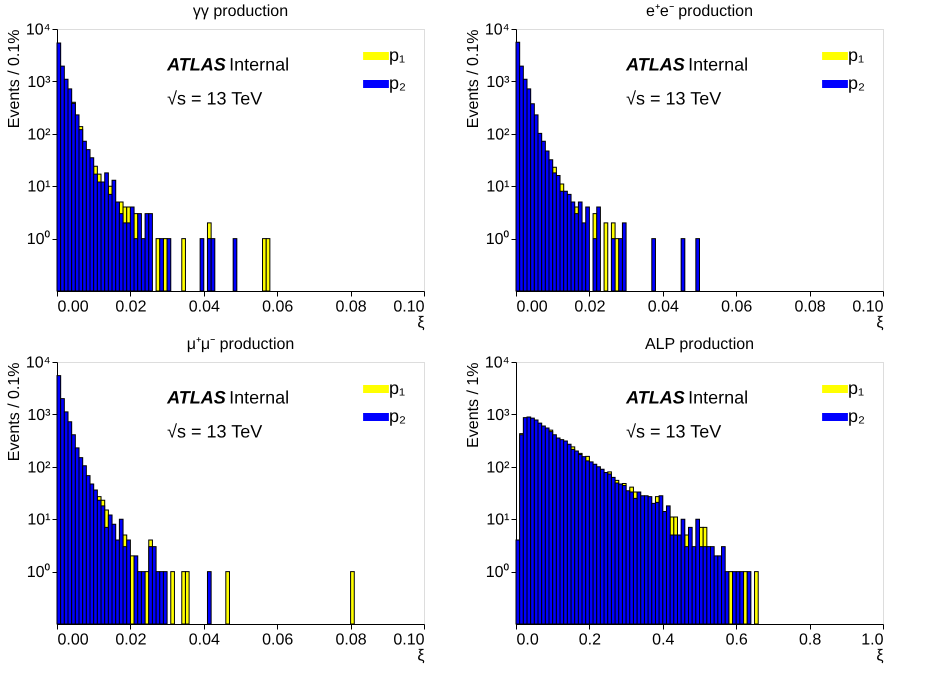  Describe the element at coordinates (473, 405) in the screenshot. I see `y-axis-title: Events / 1%` at that location.